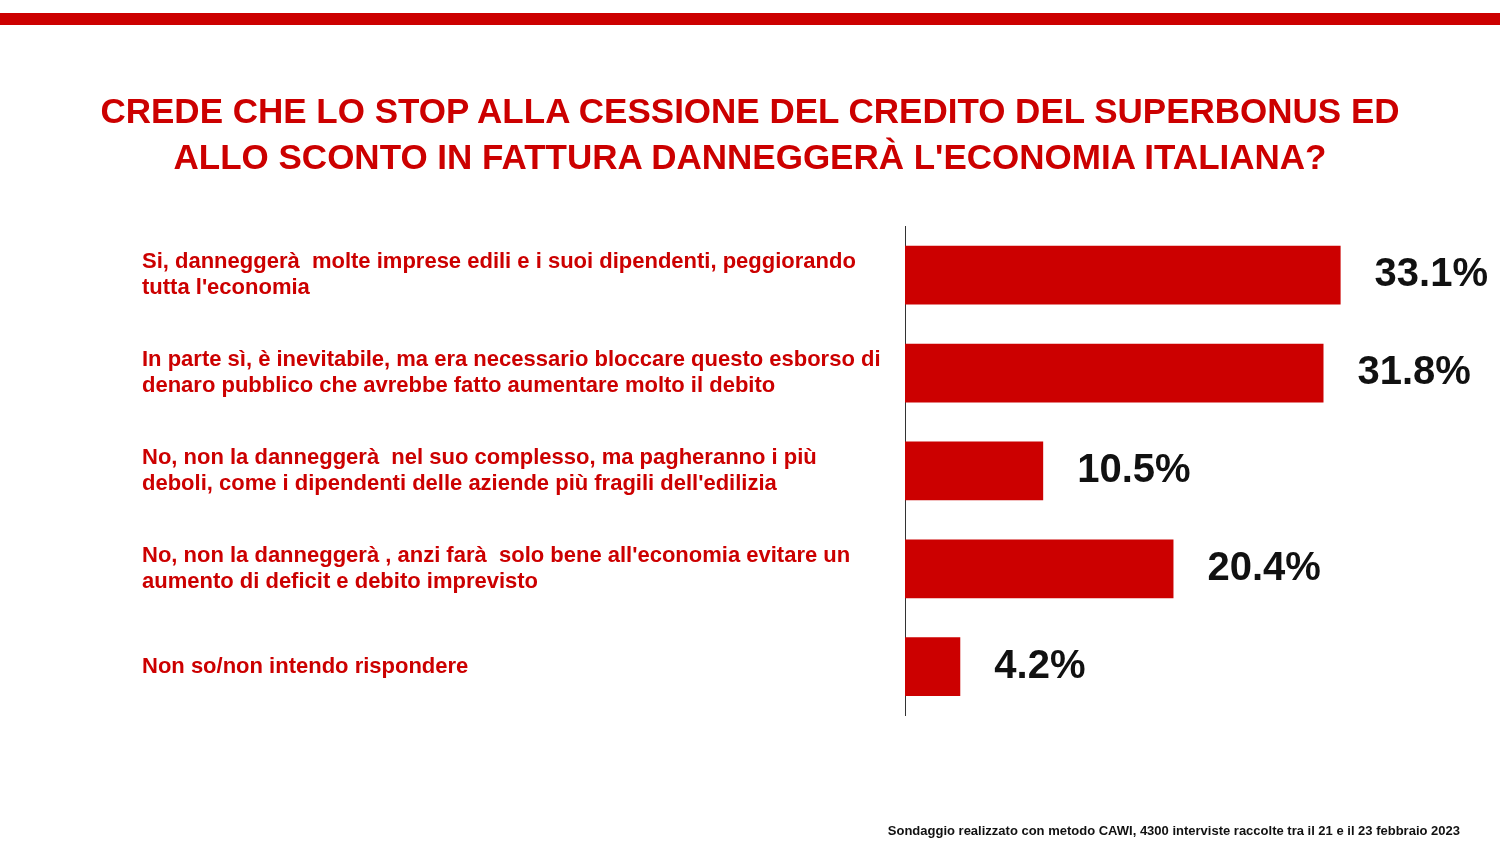 This screenshot has height=844, width=1500. I want to click on data-label: 20.4%, so click(1264, 565).